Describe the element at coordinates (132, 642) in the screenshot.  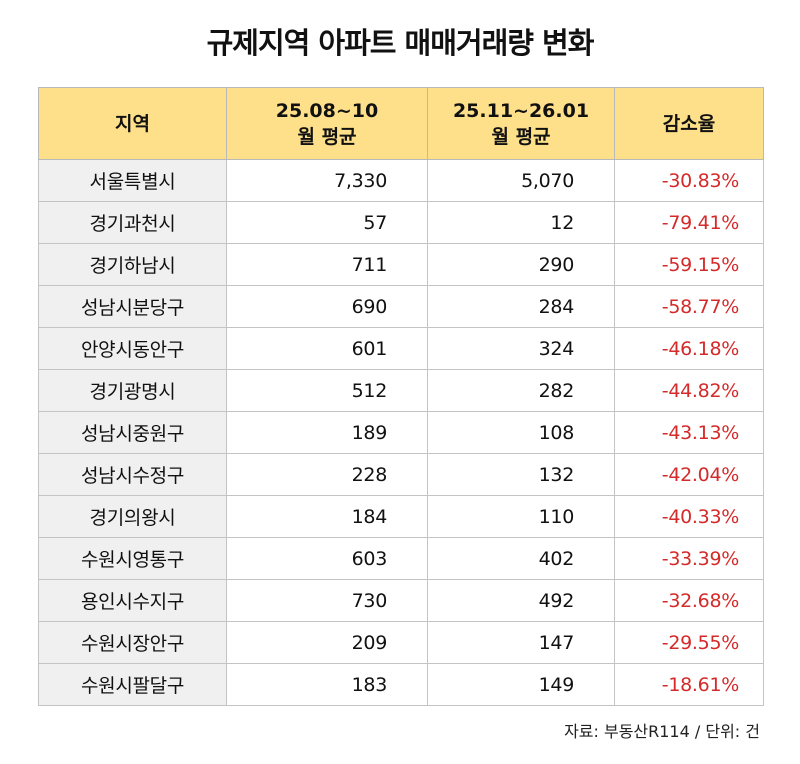
I see `region-cell: 수원시장안구` at that location.